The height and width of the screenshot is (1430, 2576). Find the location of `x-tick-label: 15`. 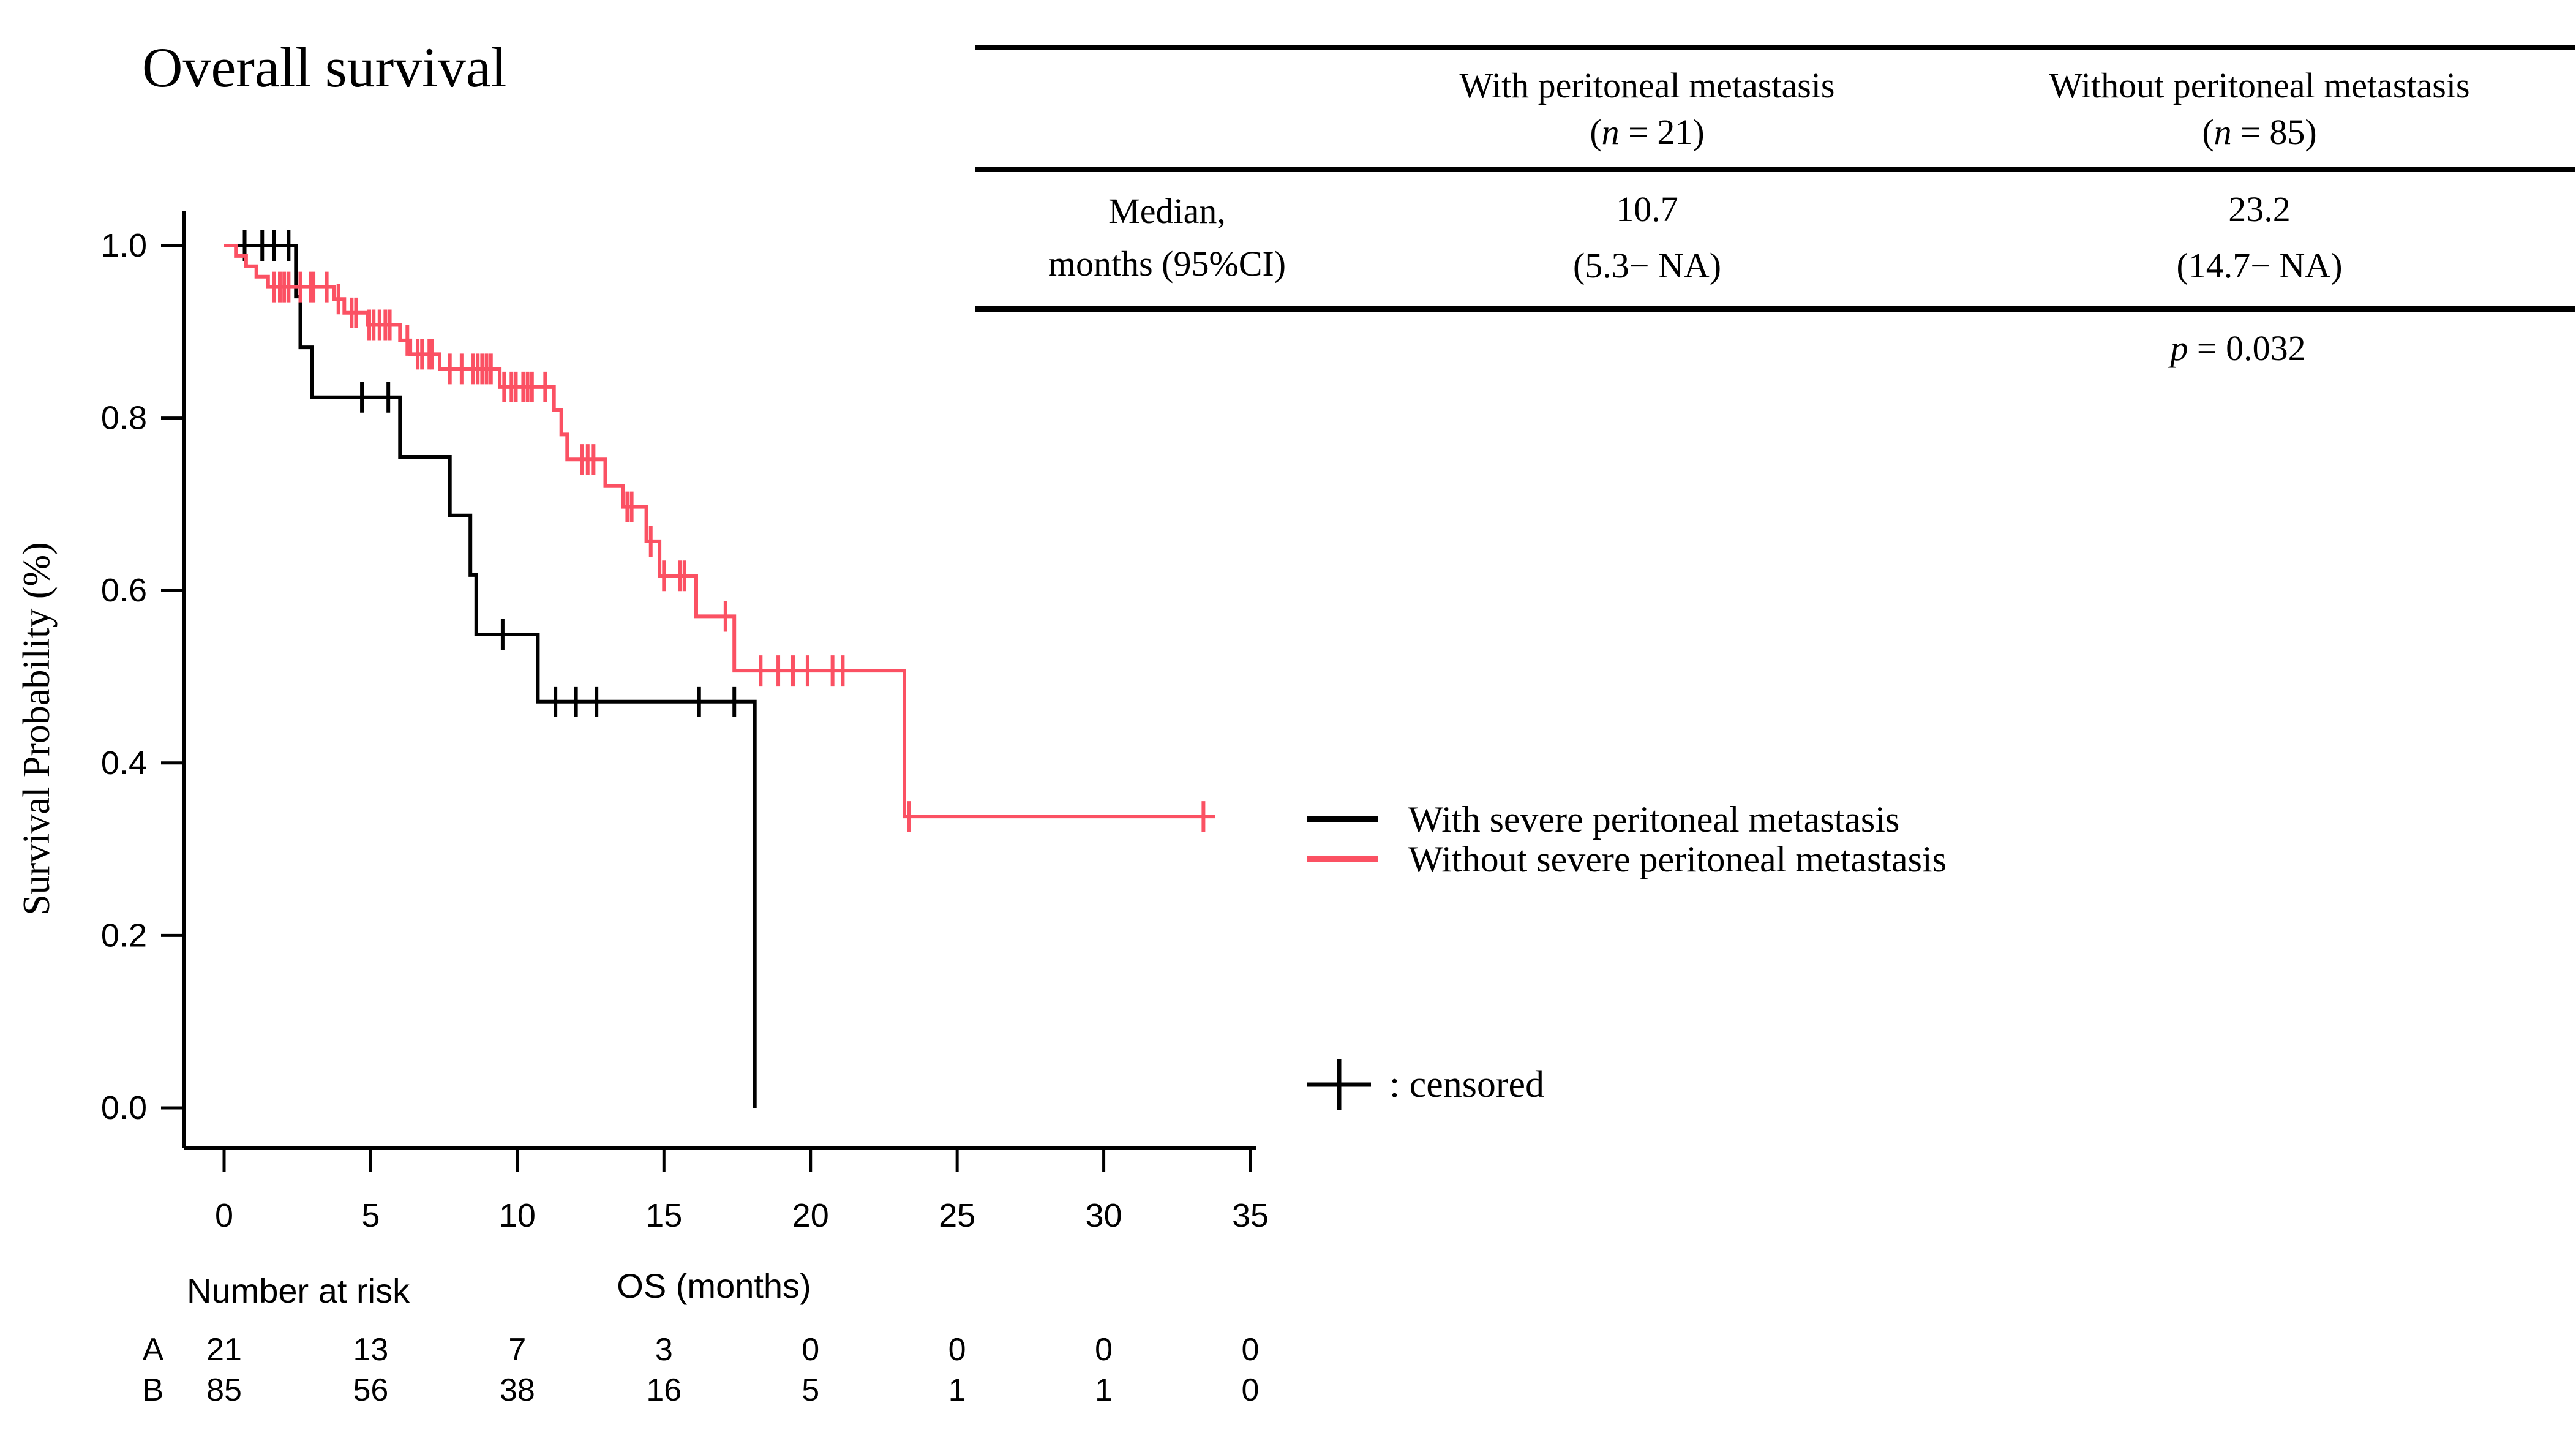

x-tick-label: 15 is located at coordinates (663, 1215).